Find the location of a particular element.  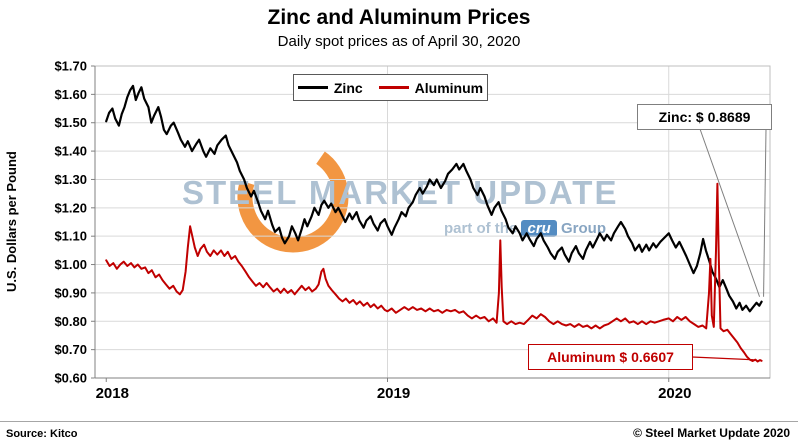

svg-text: $0.60 is located at coordinates (70, 378).